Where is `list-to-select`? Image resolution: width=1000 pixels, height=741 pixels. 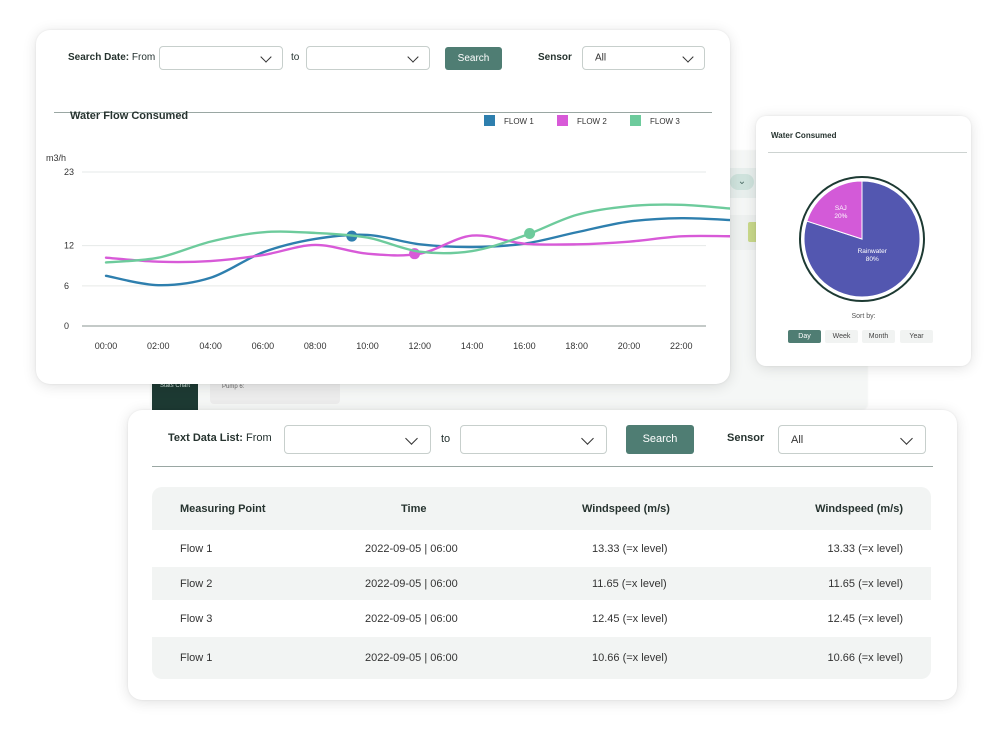
list-to-select is located at coordinates (533, 439).